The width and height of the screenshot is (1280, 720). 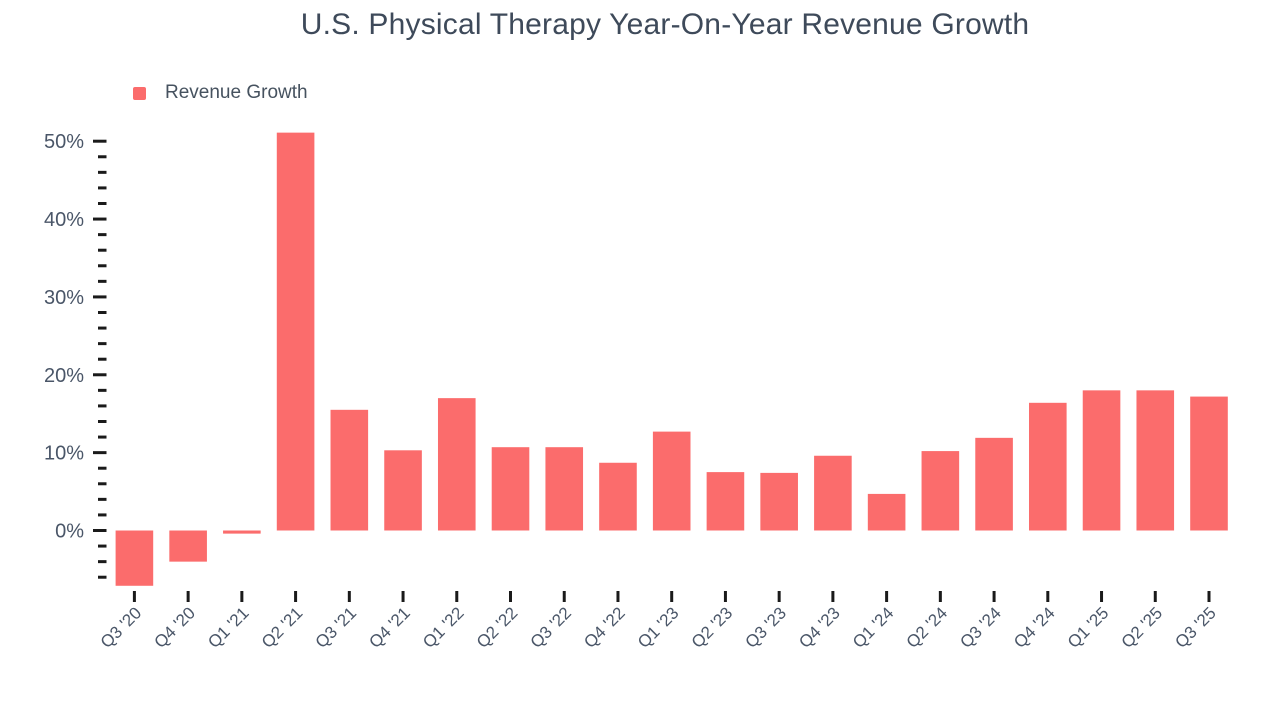 I want to click on x-tick-label-q1-23: Q1 '23, so click(x=658, y=627).